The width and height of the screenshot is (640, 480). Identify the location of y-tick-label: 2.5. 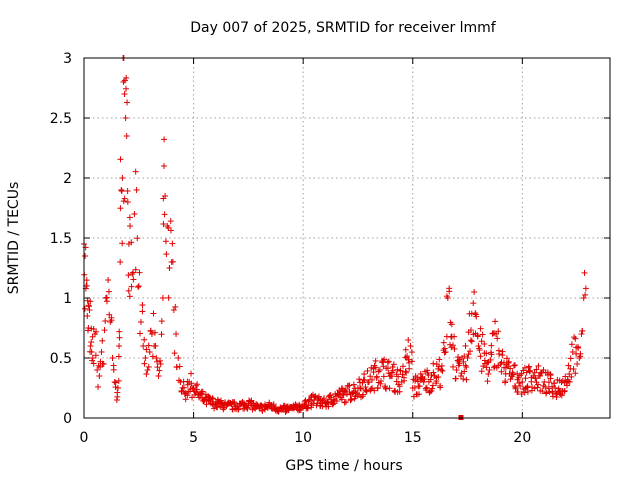
(61, 119).